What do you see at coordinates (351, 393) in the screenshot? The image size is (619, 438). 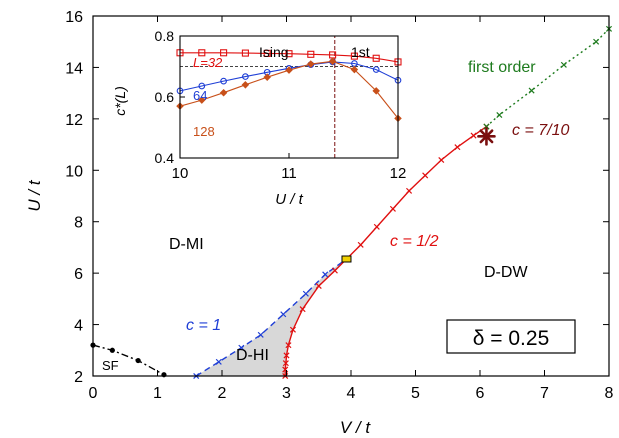 I see `main-x-tick-label-4: 4` at bounding box center [351, 393].